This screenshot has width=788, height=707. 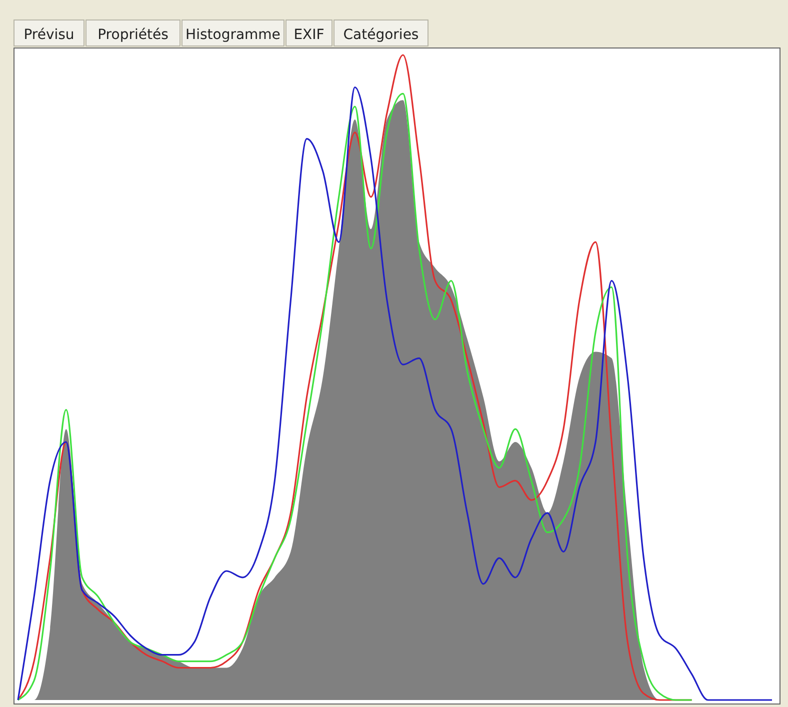 What do you see at coordinates (233, 35) in the screenshot?
I see `text: Histogramme` at bounding box center [233, 35].